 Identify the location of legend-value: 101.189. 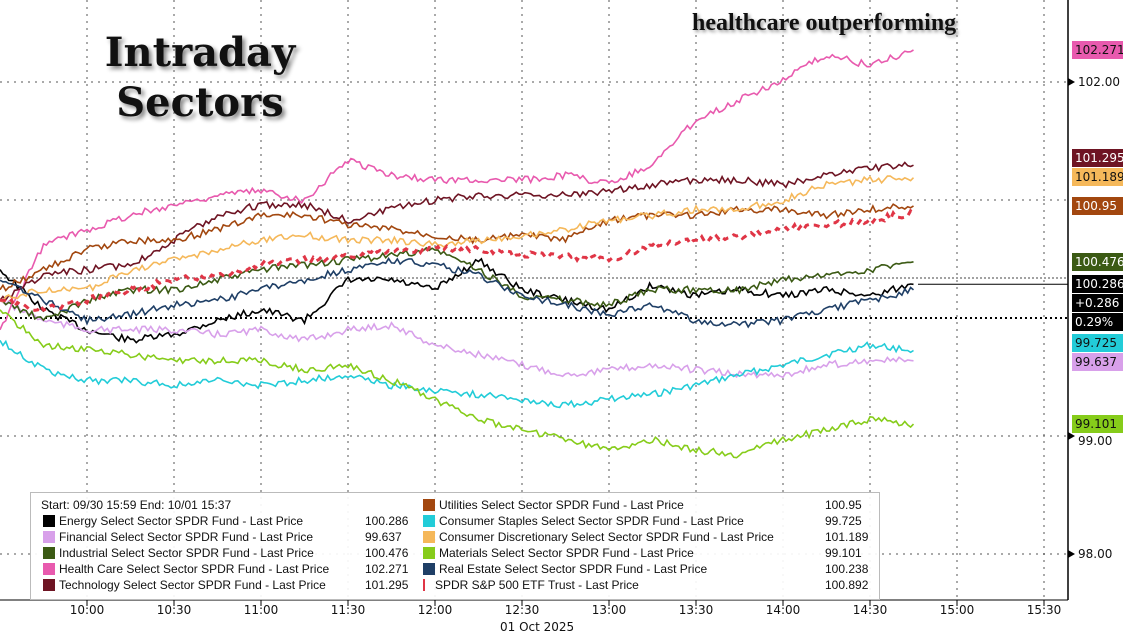
(847, 537).